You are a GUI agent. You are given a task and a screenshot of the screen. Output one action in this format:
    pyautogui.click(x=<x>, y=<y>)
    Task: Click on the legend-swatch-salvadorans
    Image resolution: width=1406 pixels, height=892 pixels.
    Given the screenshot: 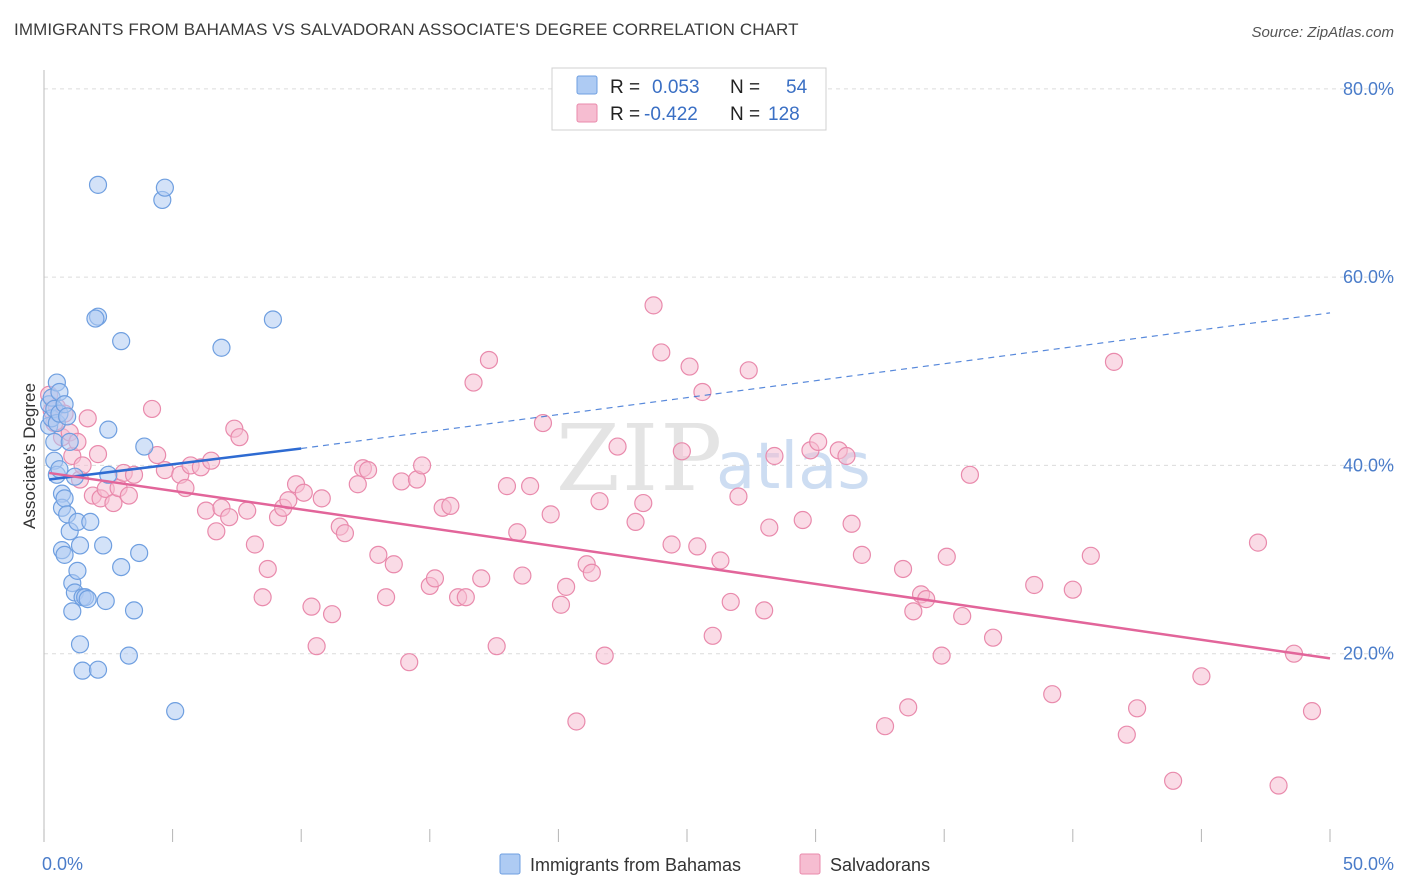 What is the action you would take?
    pyautogui.click(x=810, y=864)
    